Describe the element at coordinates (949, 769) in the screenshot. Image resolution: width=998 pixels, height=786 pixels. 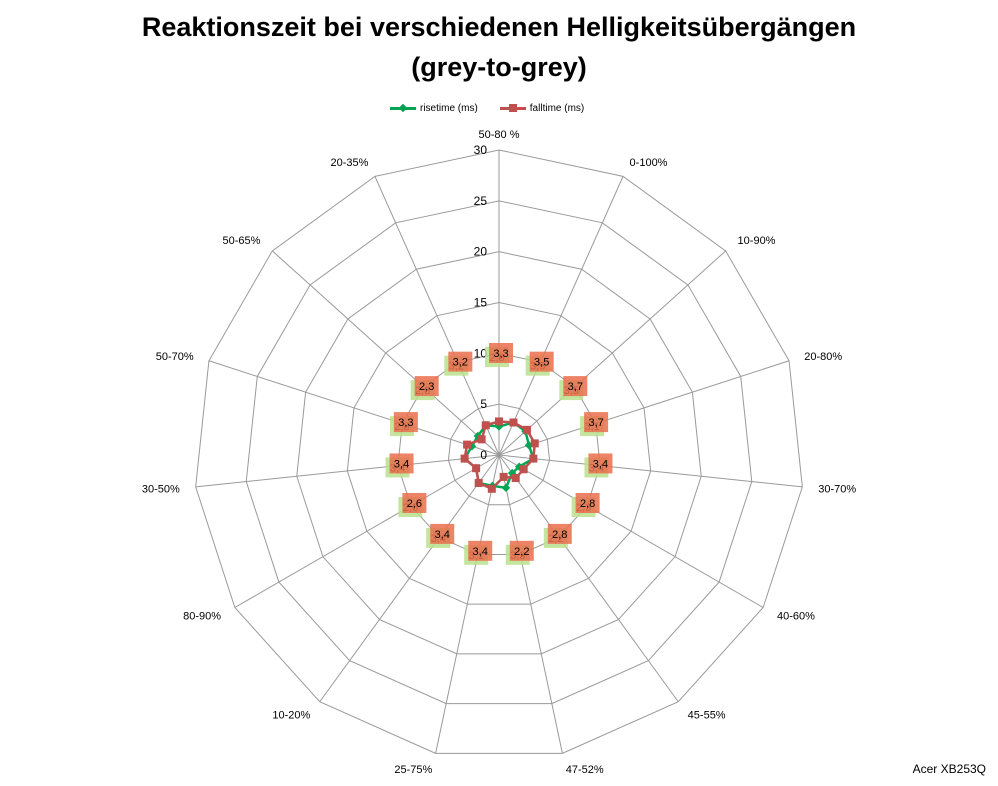
I see `watermark: Acer XB253Q` at that location.